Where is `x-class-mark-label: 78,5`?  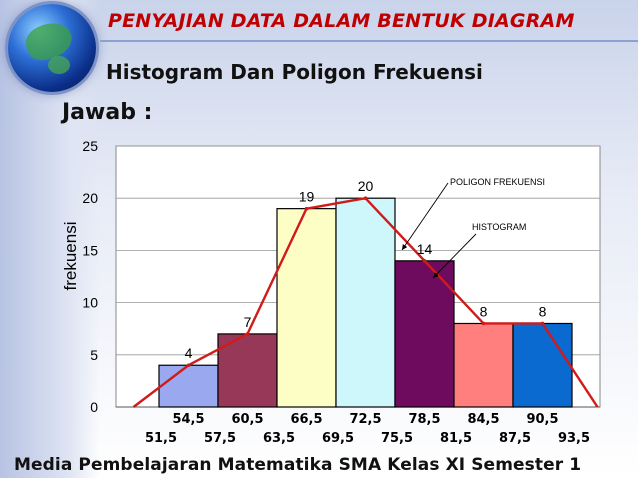 x-class-mark-label: 78,5 is located at coordinates (424, 419).